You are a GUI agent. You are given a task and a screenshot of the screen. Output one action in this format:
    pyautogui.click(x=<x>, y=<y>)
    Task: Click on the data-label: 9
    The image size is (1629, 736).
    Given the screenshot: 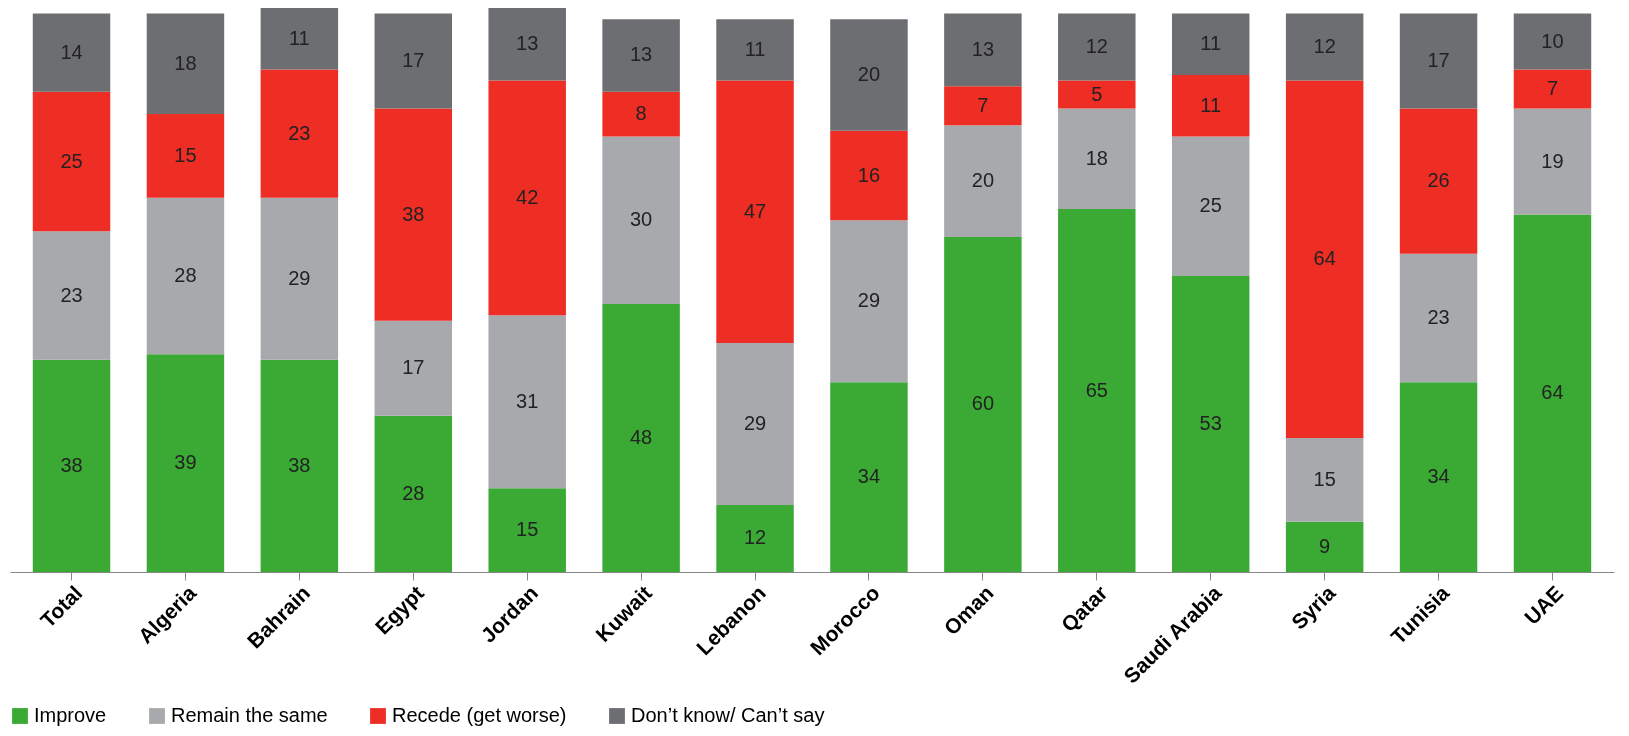 What is the action you would take?
    pyautogui.click(x=1325, y=545)
    